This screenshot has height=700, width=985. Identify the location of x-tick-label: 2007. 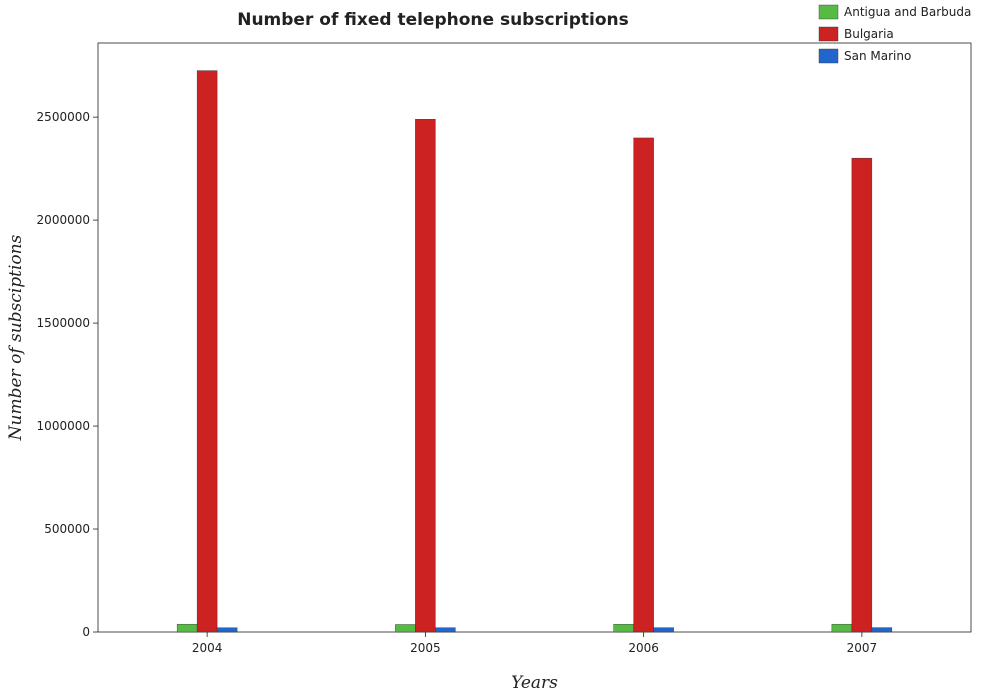
(862, 648).